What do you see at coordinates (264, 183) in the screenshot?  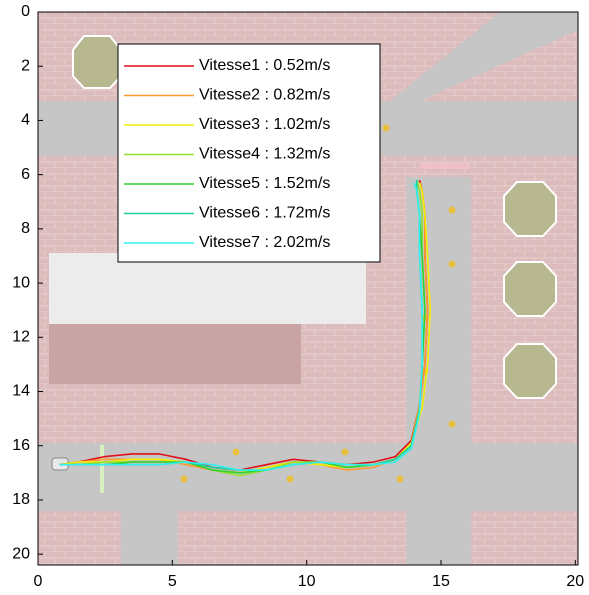 I see `legend-label: Vitesse5 : 1.52m/s` at bounding box center [264, 183].